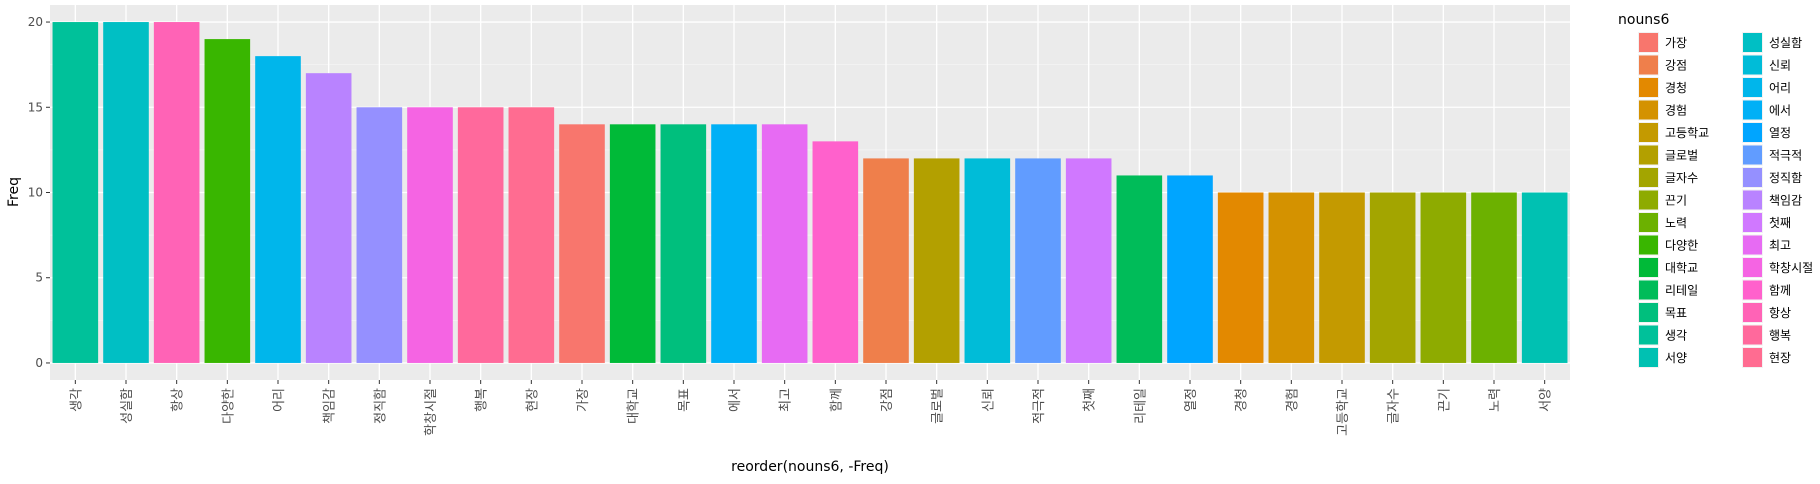 The height and width of the screenshot is (484, 1820). What do you see at coordinates (1139, 269) in the screenshot?
I see `bar-리테일` at bounding box center [1139, 269].